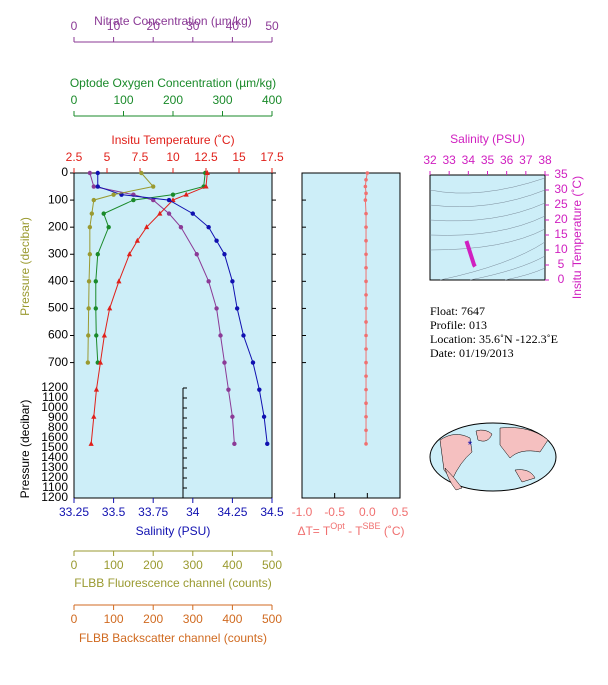 Image resolution: width=608 pixels, height=685 pixels. What do you see at coordinates (58, 335) in the screenshot?
I see `y-tick-label: 600` at bounding box center [58, 335].